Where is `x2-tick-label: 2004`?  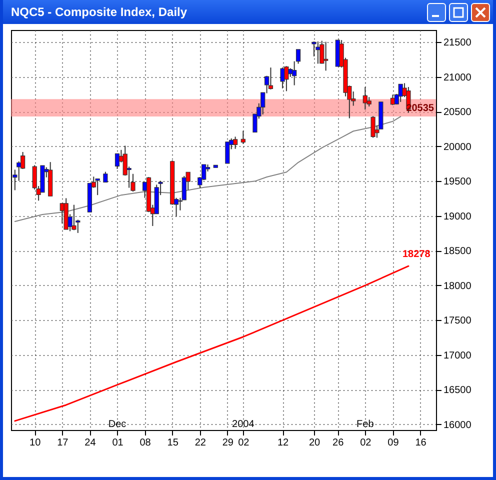 x2-tick-label: 2004 is located at coordinates (243, 424).